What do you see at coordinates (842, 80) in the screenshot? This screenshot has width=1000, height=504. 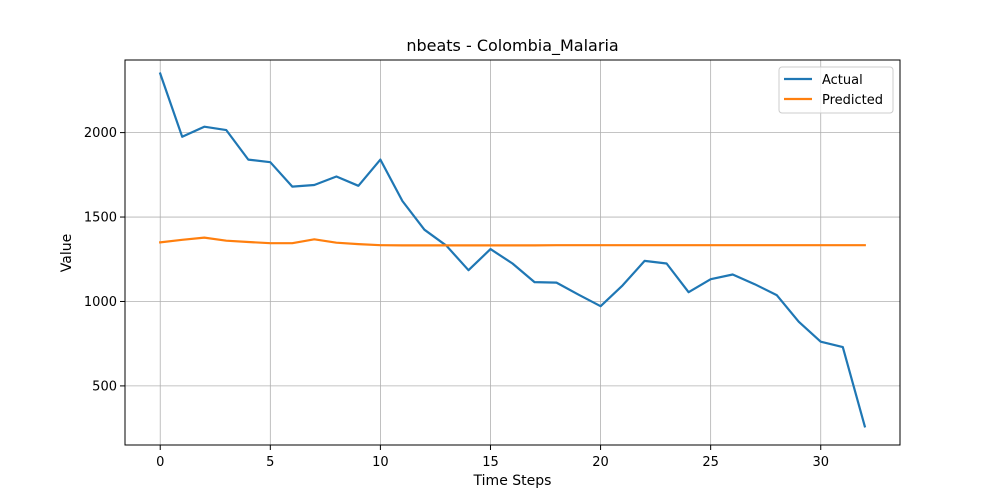 I see `legend-label: Actual` at bounding box center [842, 80].